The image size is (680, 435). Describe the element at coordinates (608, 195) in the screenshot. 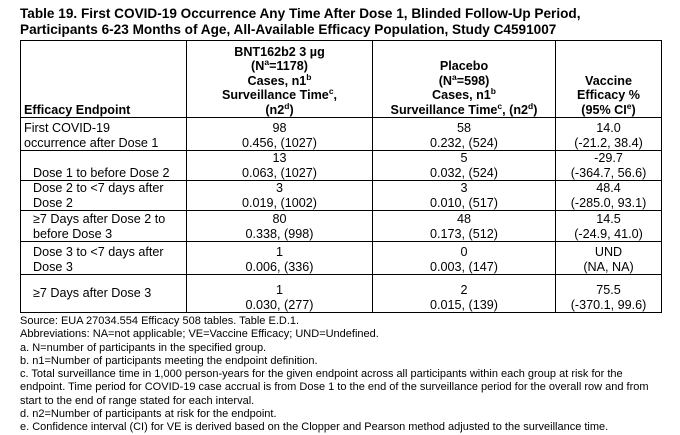

I see `ve-cell: 48.4 (-285.0, 93.1)` at that location.